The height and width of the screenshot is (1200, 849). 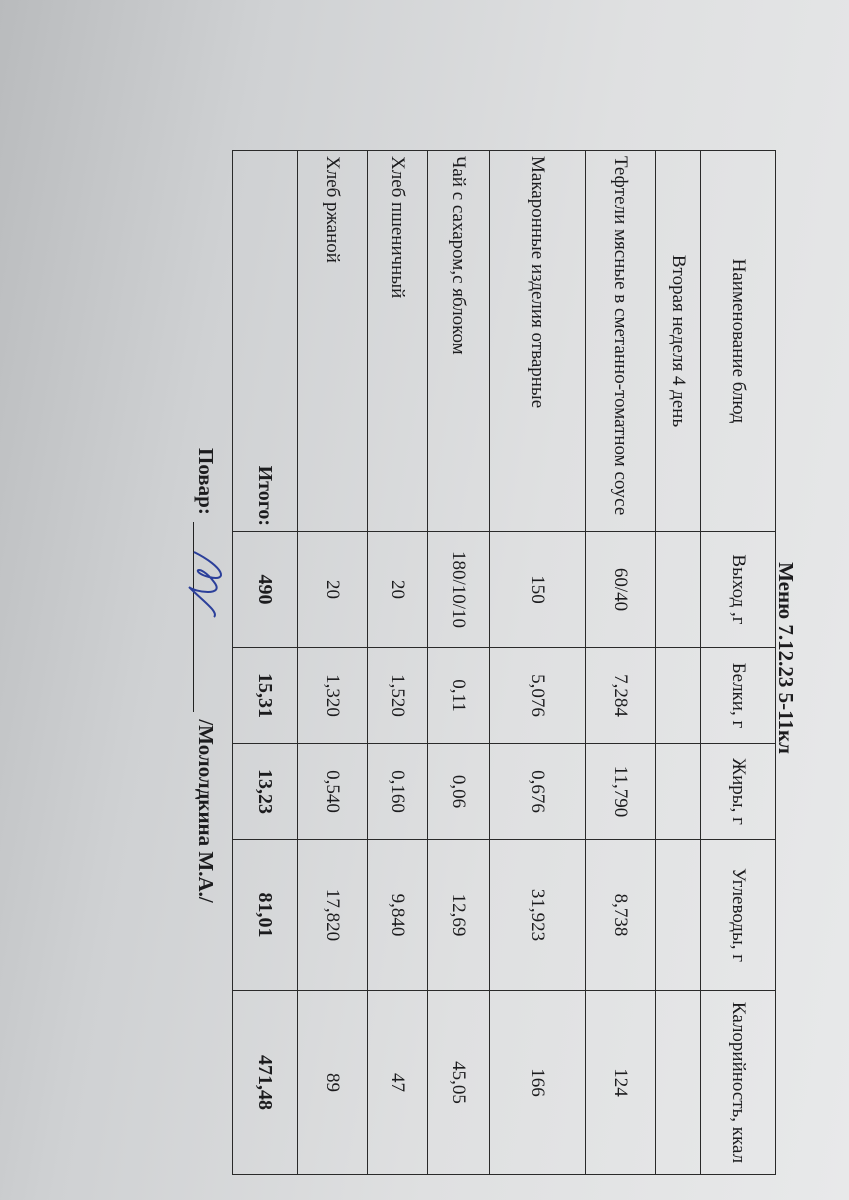 I want to click on protein: 1,320, so click(x=332, y=695).